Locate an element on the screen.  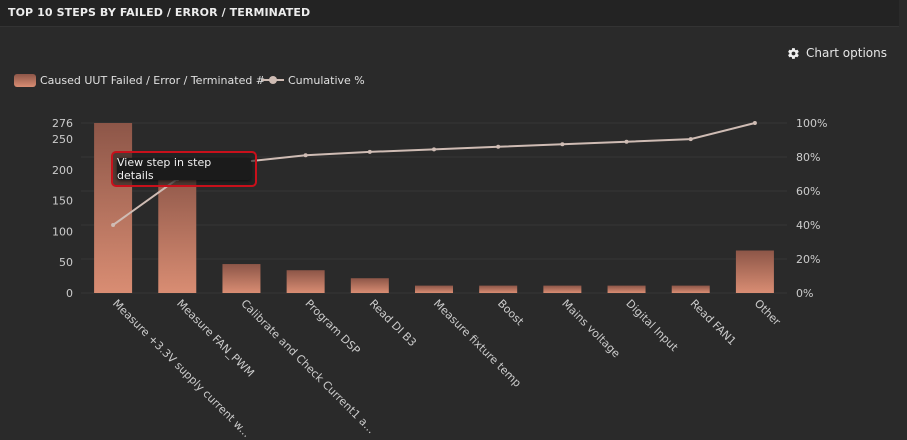
x-tick-label: Program DSP is located at coordinates (333, 327).